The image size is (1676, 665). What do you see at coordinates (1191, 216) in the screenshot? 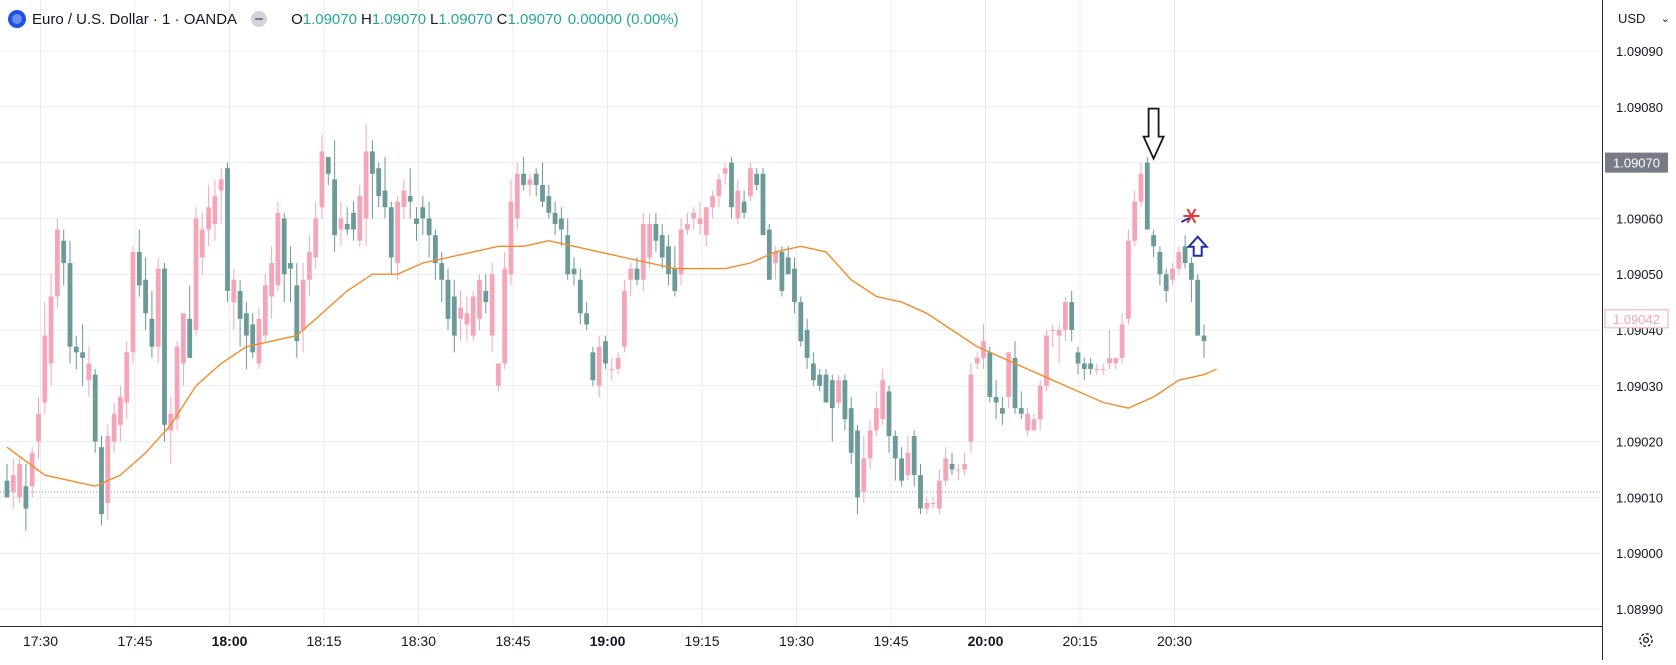
I see `signal-star-icon` at bounding box center [1191, 216].